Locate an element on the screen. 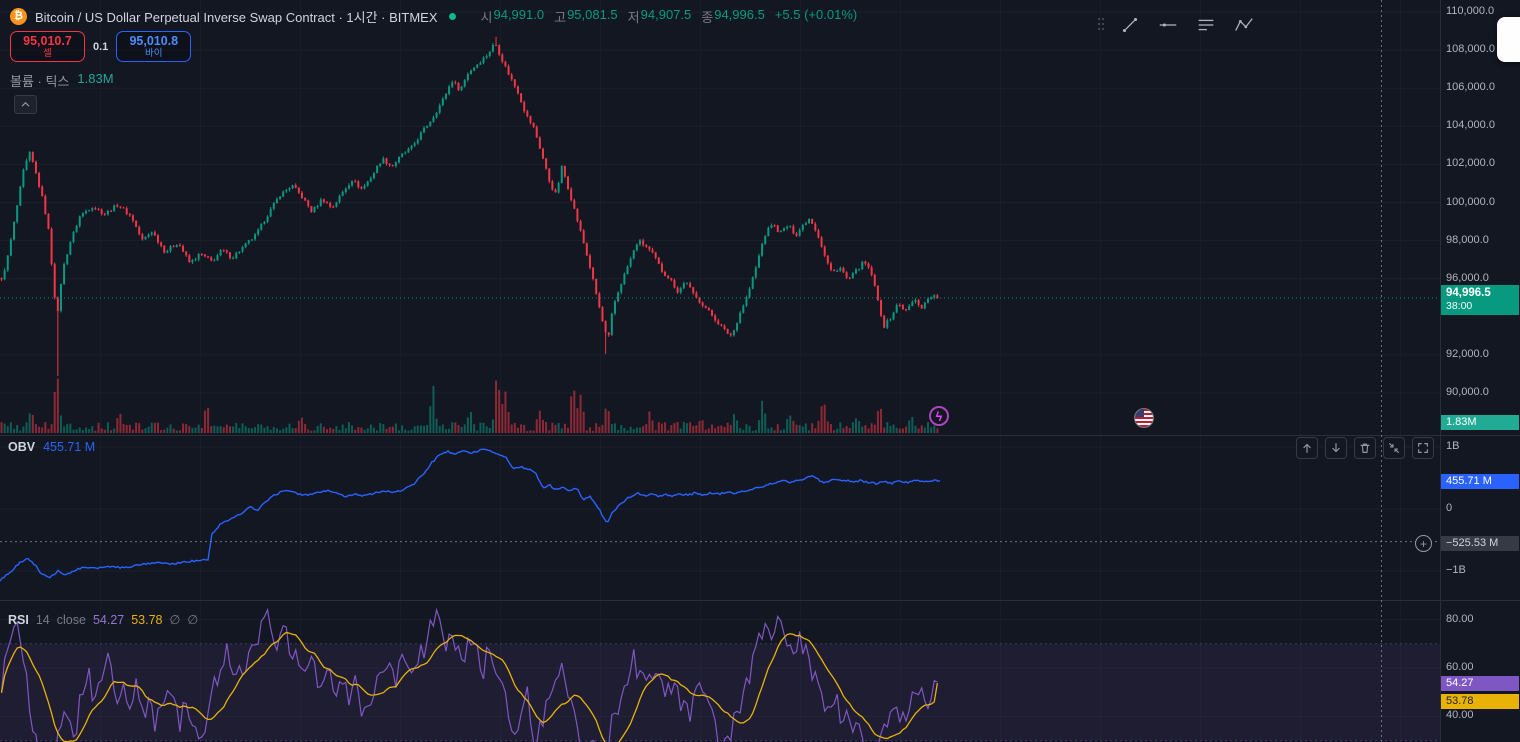 The image size is (1520, 742). arrow-up-icon is located at coordinates (1307, 448).